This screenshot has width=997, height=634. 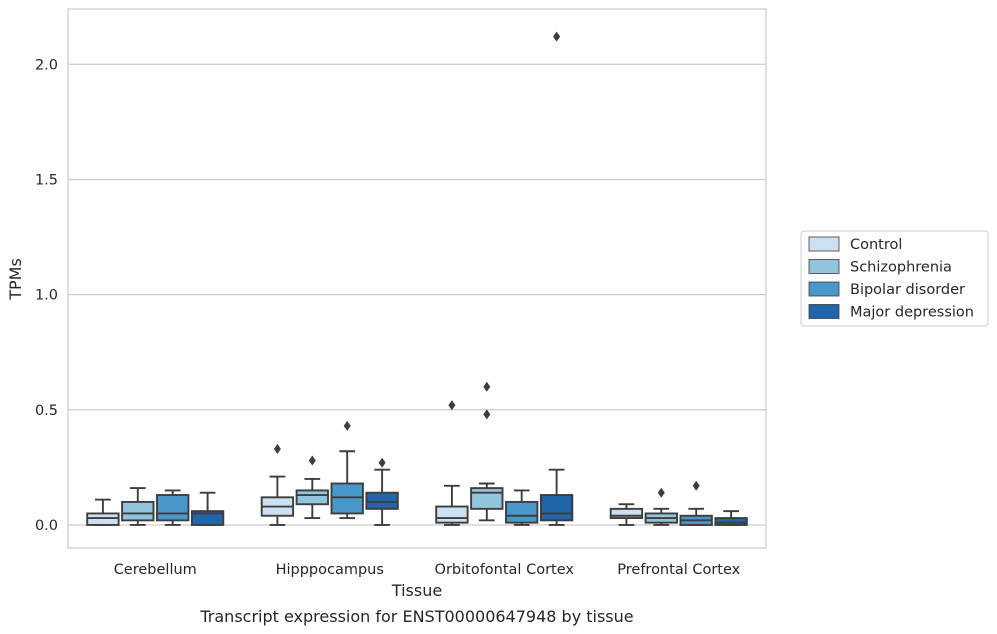 What do you see at coordinates (907, 290) in the screenshot?
I see `legend-label: Bipolar disorder` at bounding box center [907, 290].